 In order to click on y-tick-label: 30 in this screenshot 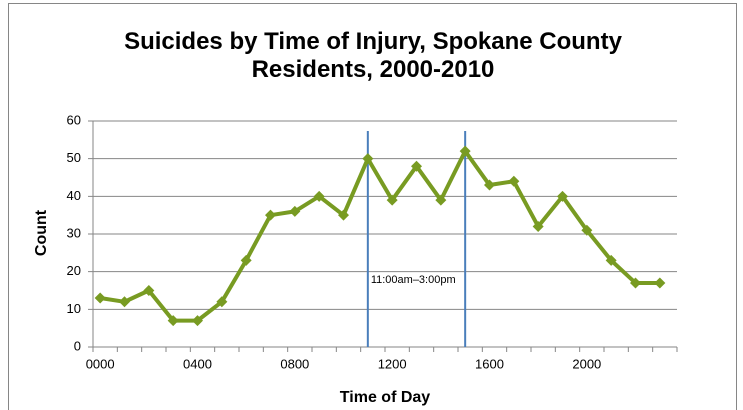, I will do `click(74, 232)`.